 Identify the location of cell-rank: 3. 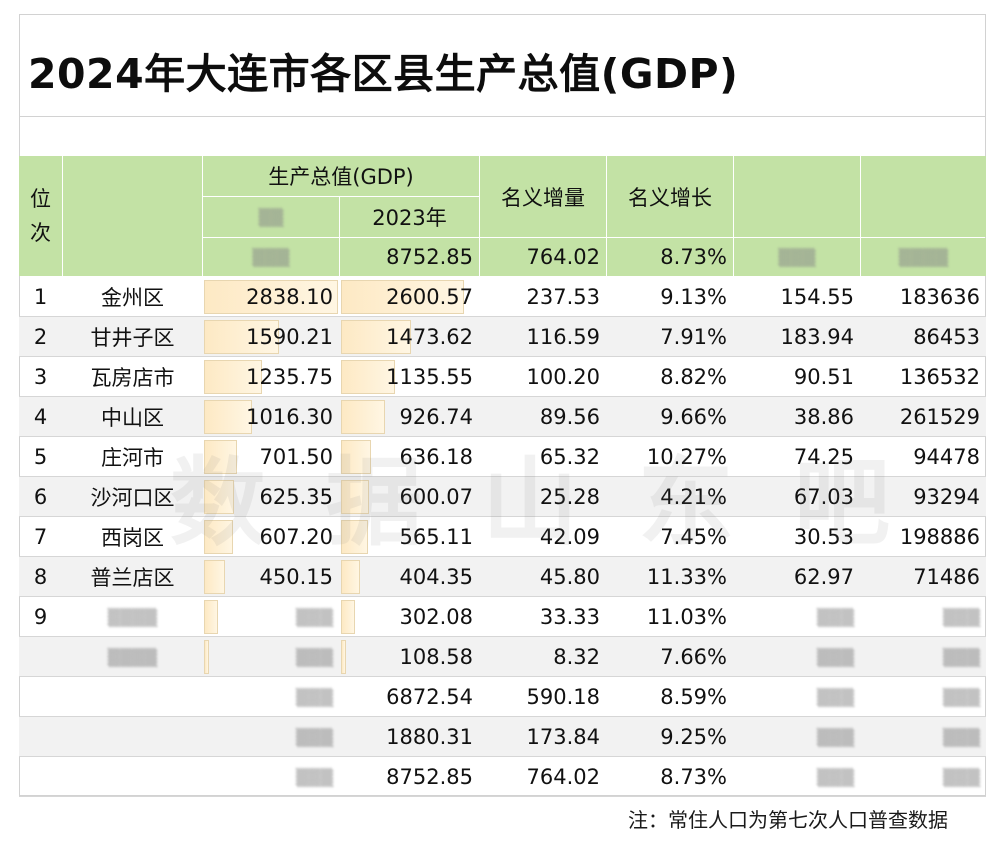
(40, 377).